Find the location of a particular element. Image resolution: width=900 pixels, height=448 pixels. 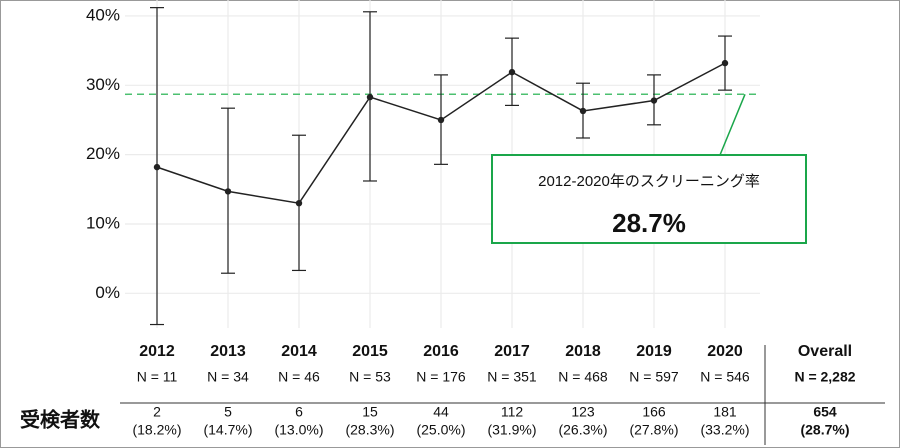

annotation-value: 28.7% is located at coordinates (649, 223).